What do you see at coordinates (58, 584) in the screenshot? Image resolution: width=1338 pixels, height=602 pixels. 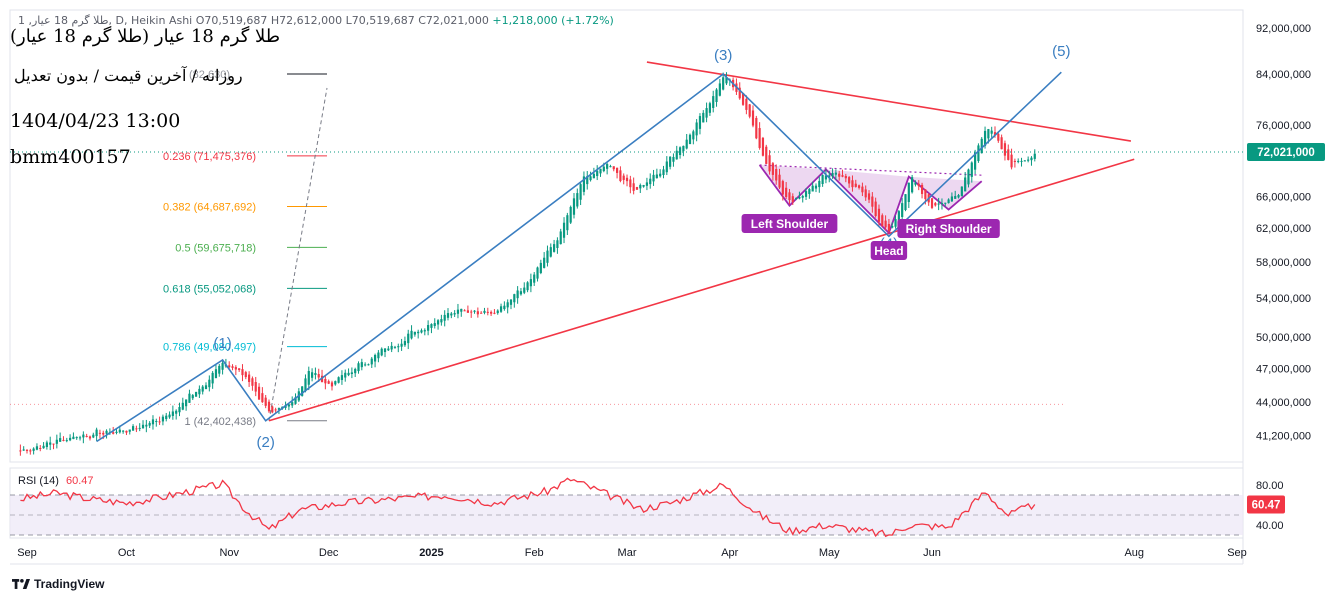 I see `tradingview-logo: TradingView` at bounding box center [58, 584].